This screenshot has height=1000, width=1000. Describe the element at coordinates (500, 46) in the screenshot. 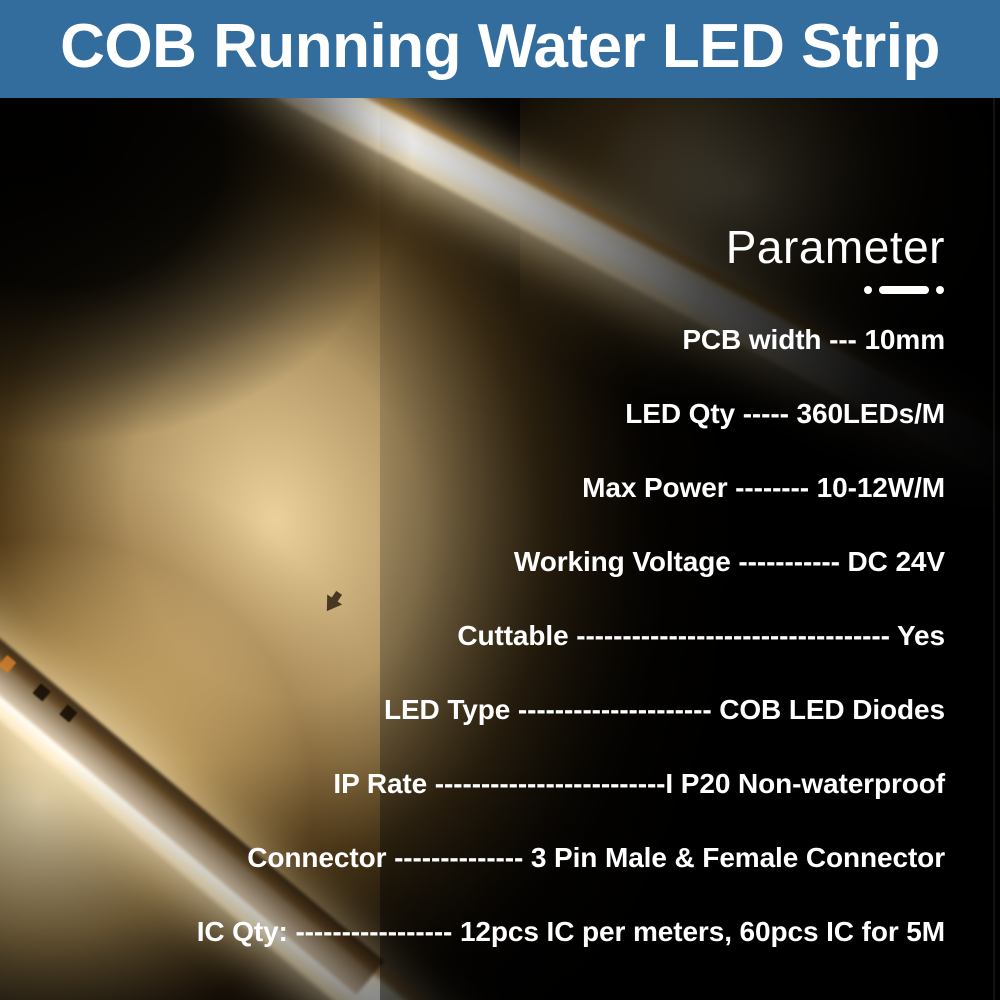

I see `product-title: COB Running Water LED Strip` at that location.